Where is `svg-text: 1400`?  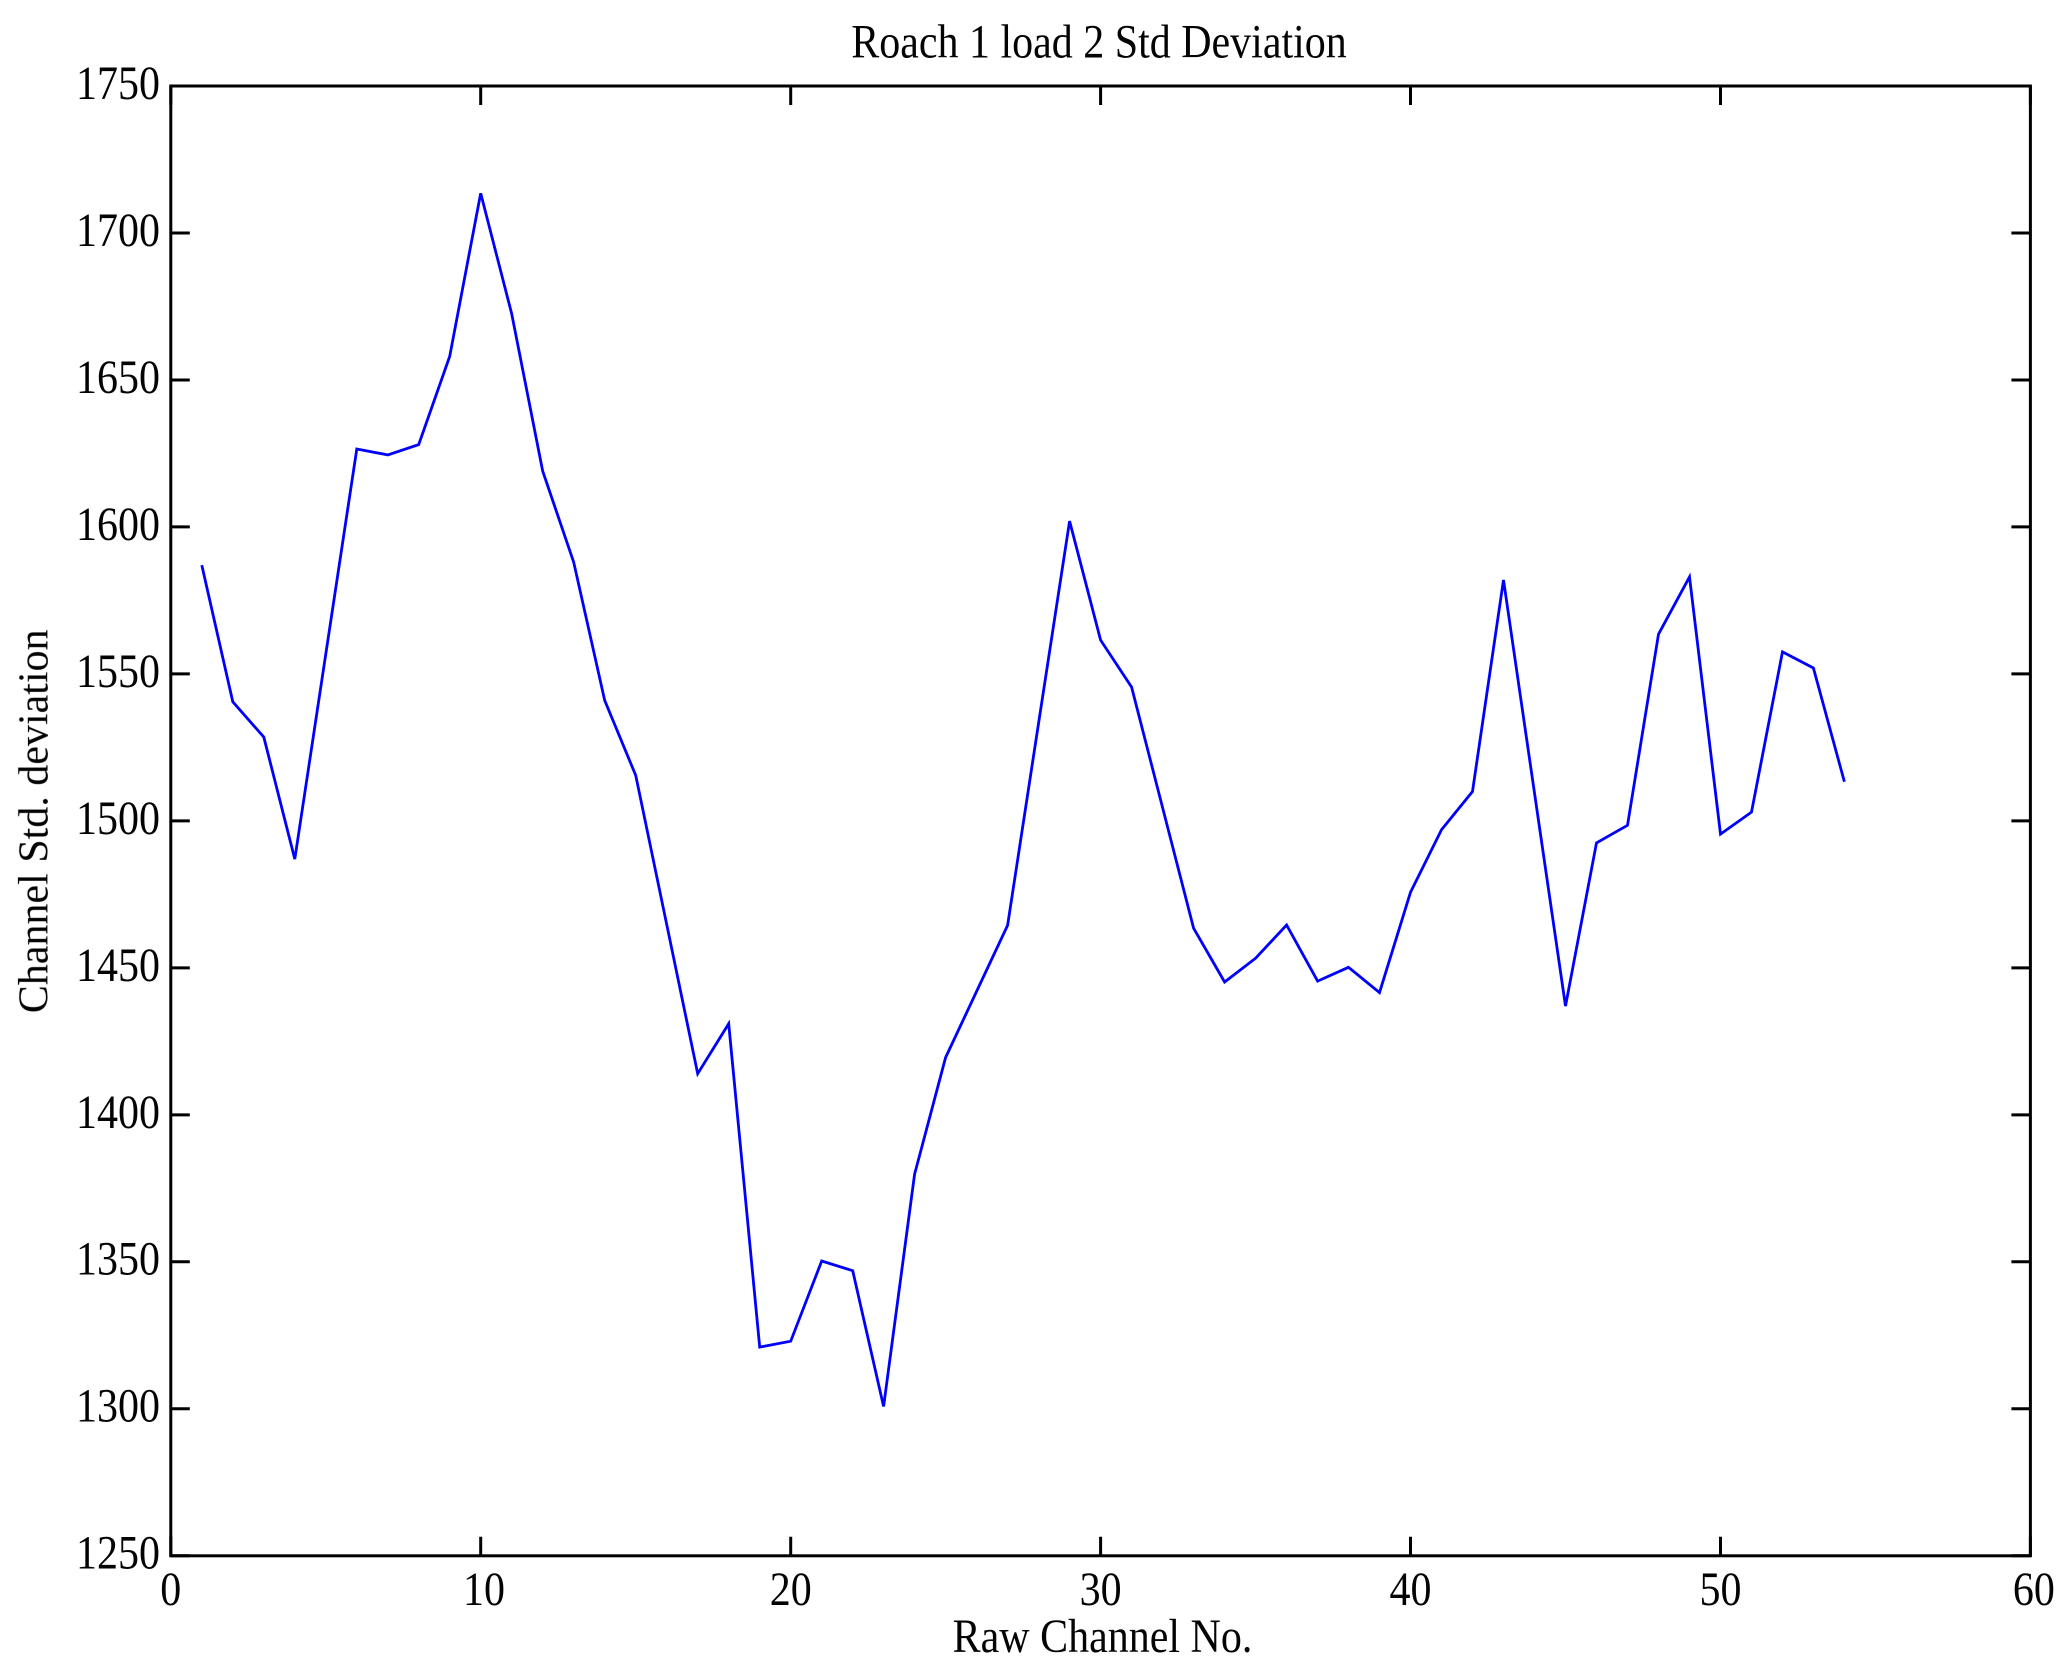
svg-text: 1400 is located at coordinates (118, 1111).